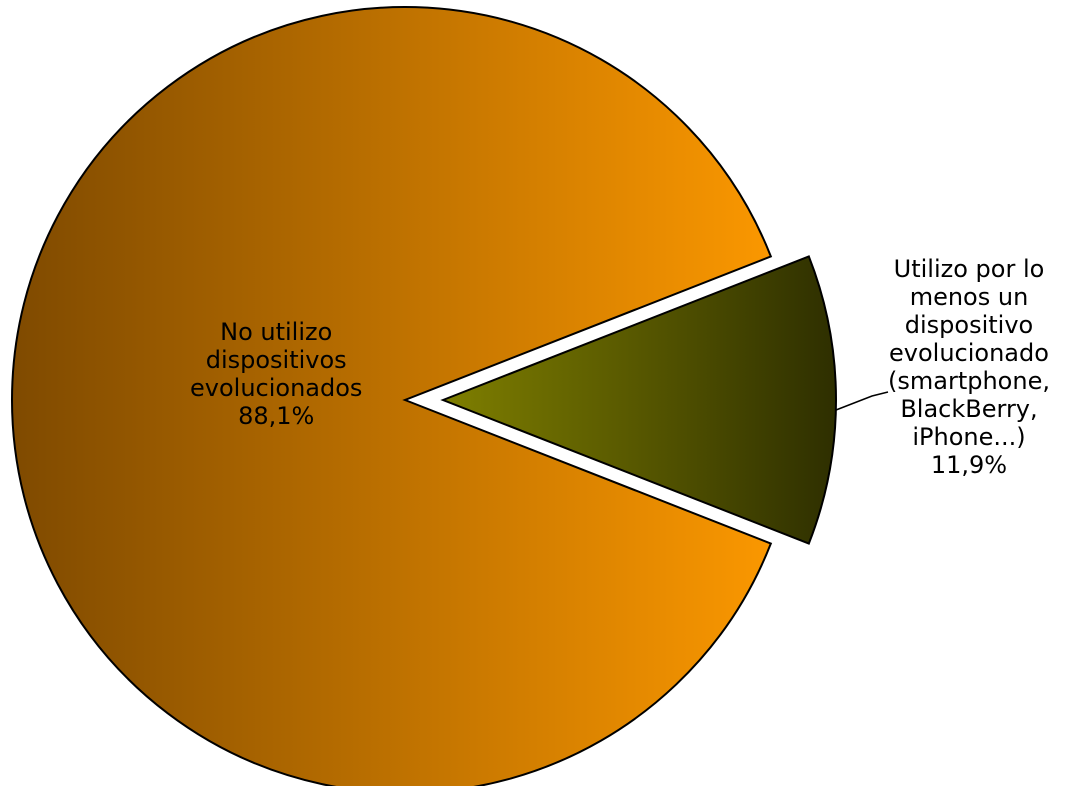 This screenshot has width=1091, height=790. I want to click on label-line: dispositivos, so click(276, 360).